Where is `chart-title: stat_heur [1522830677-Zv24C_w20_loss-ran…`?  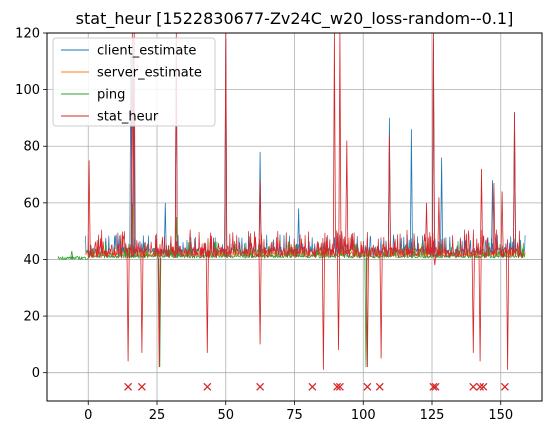 chart-title: stat_heur [1522830677-Zv24C_w20_loss-ran… is located at coordinates (295, 19).